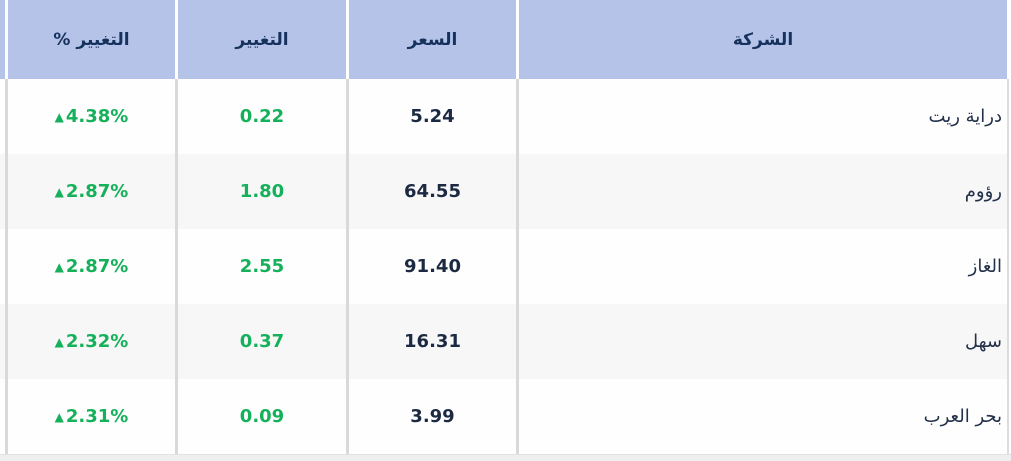  I want to click on price-cell: 3.99, so click(432, 416).